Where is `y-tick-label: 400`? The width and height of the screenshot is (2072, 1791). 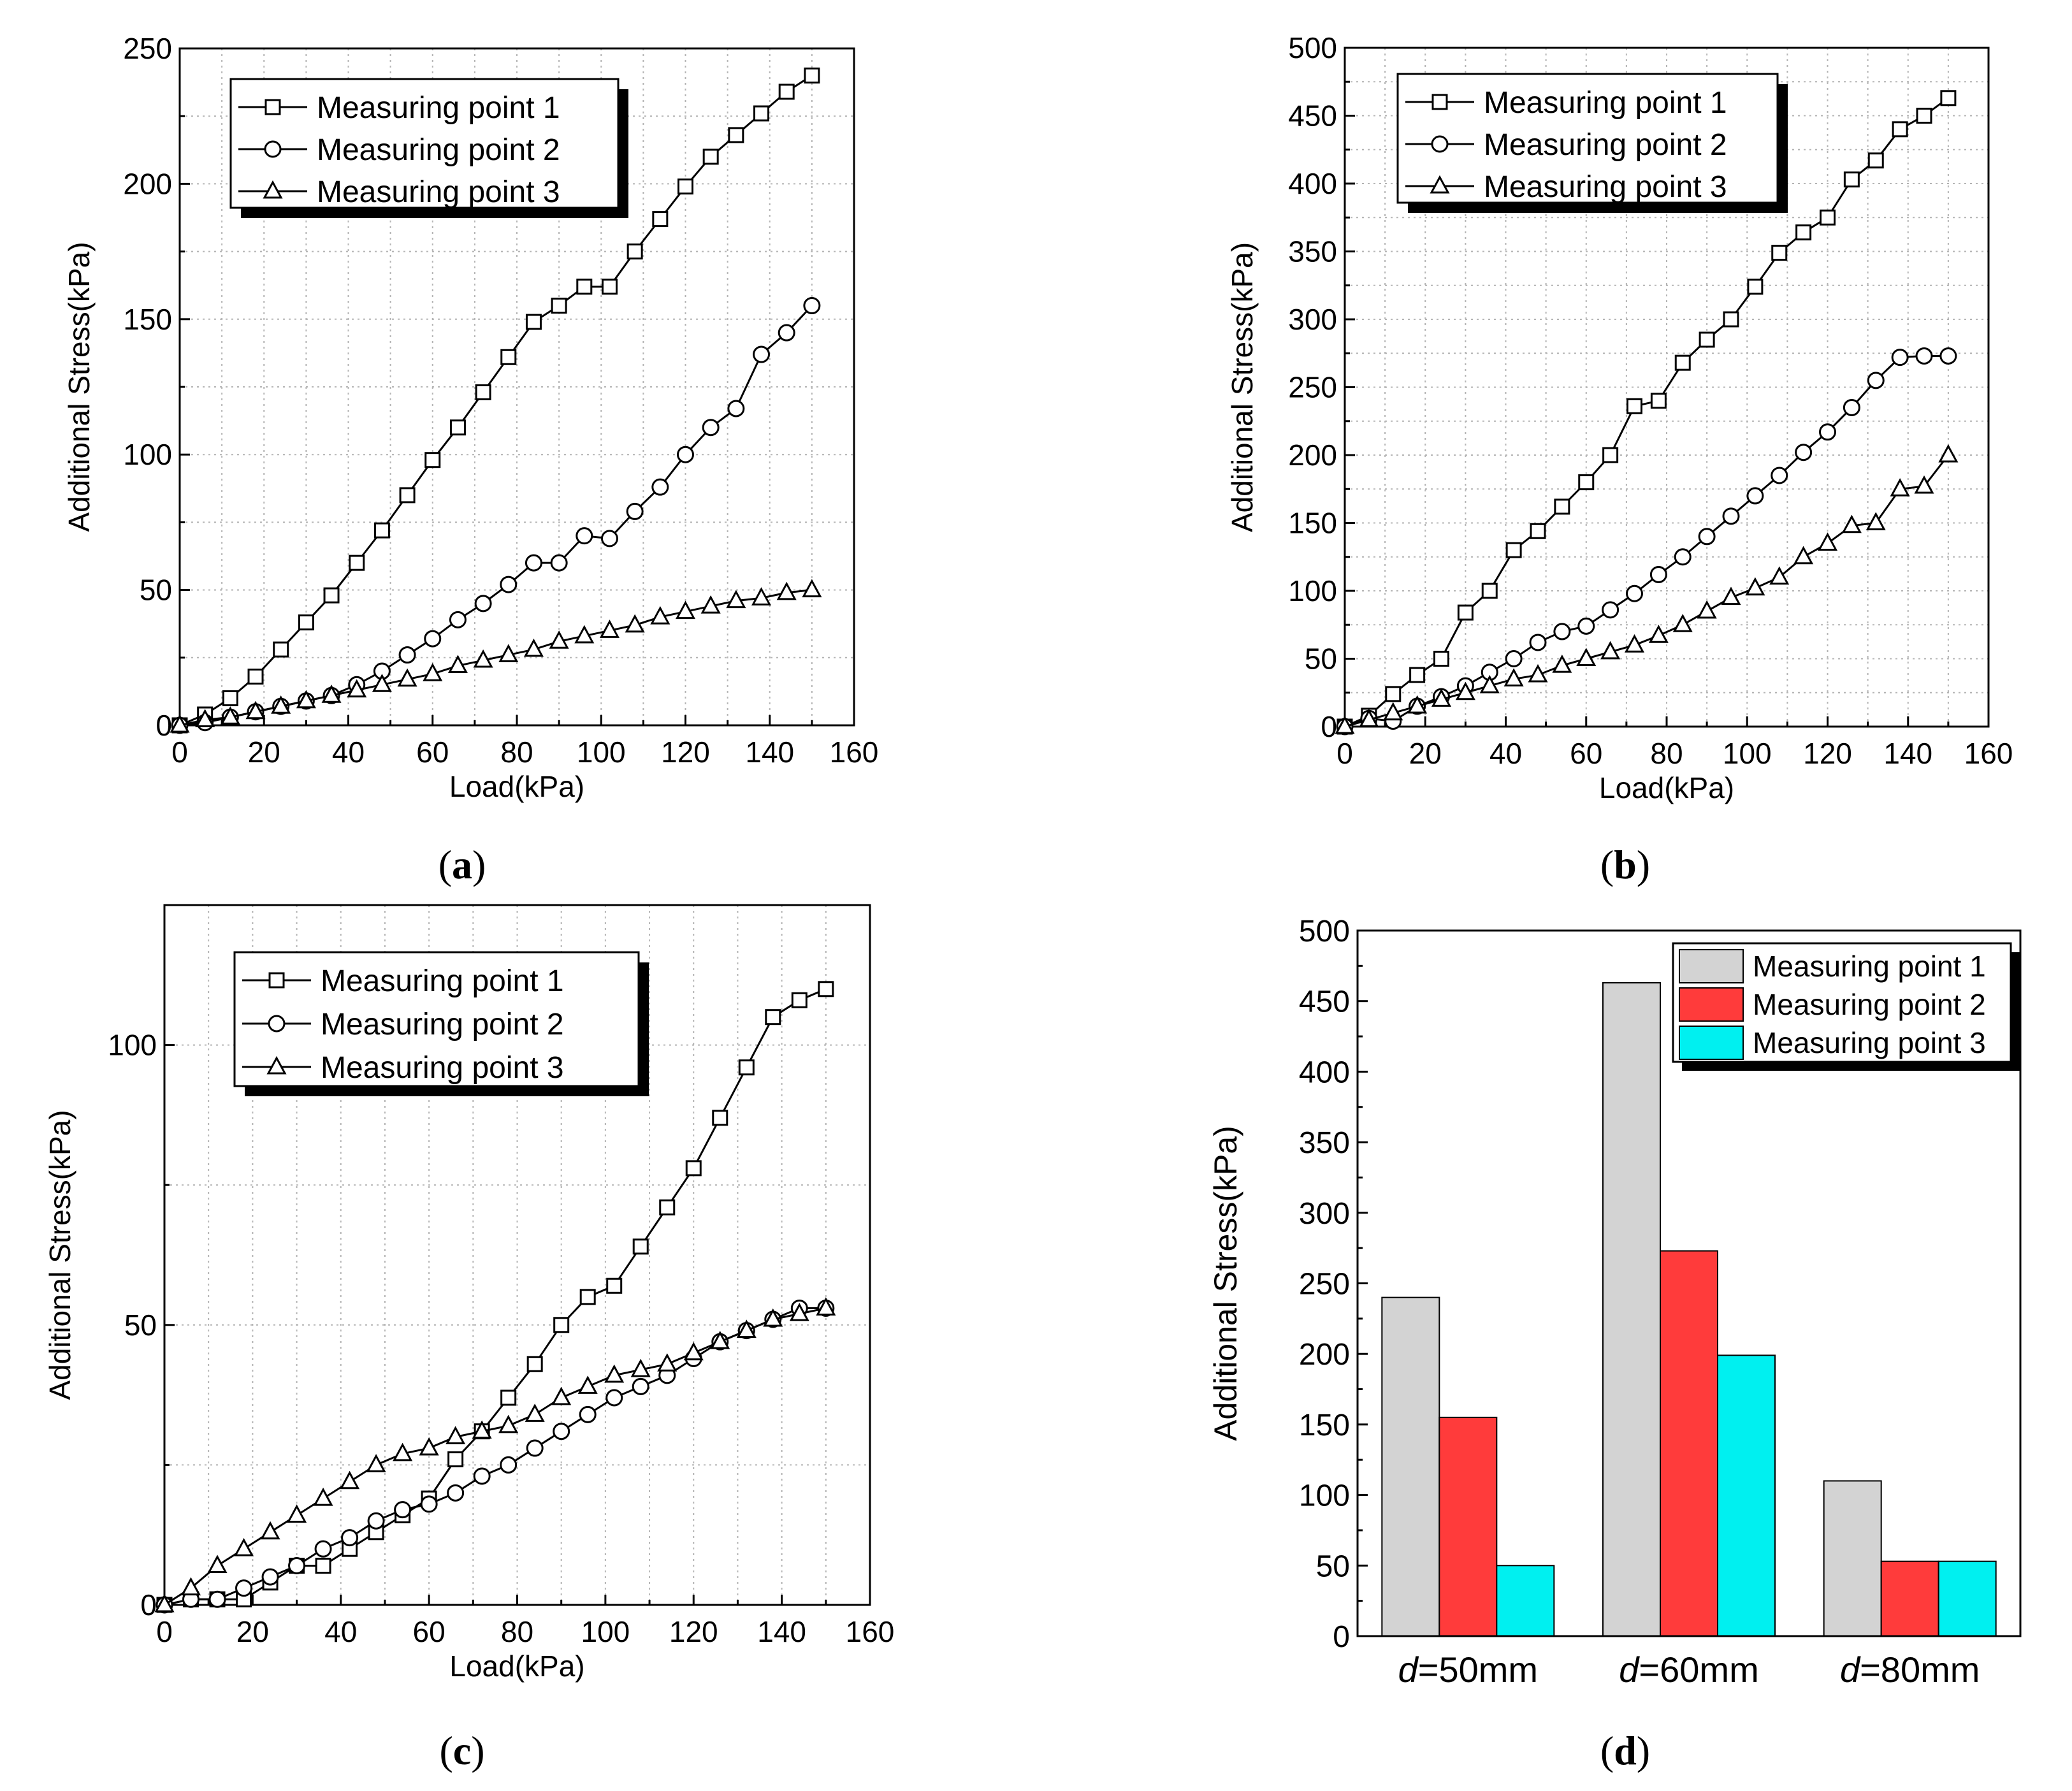 y-tick-label: 400 is located at coordinates (1312, 183).